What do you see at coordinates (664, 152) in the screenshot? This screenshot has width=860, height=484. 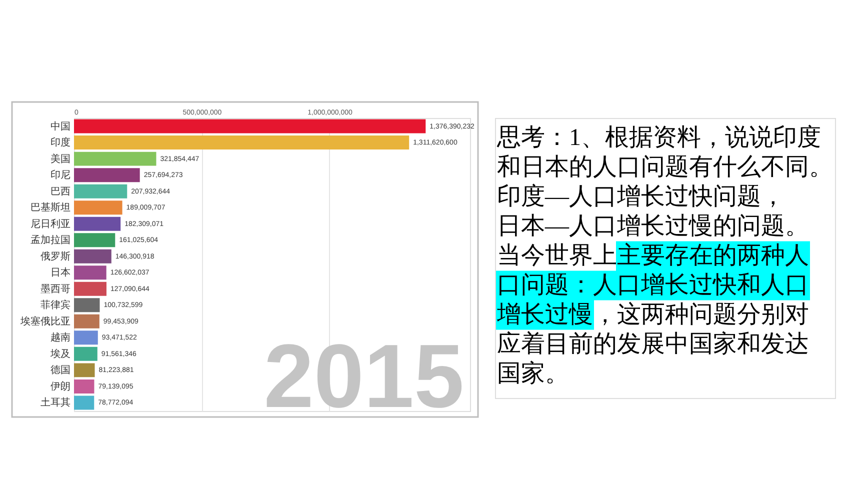 I see `text: 思考：1、根据资料，说说印度和日本的人口问题有什么不同。` at bounding box center [664, 152].